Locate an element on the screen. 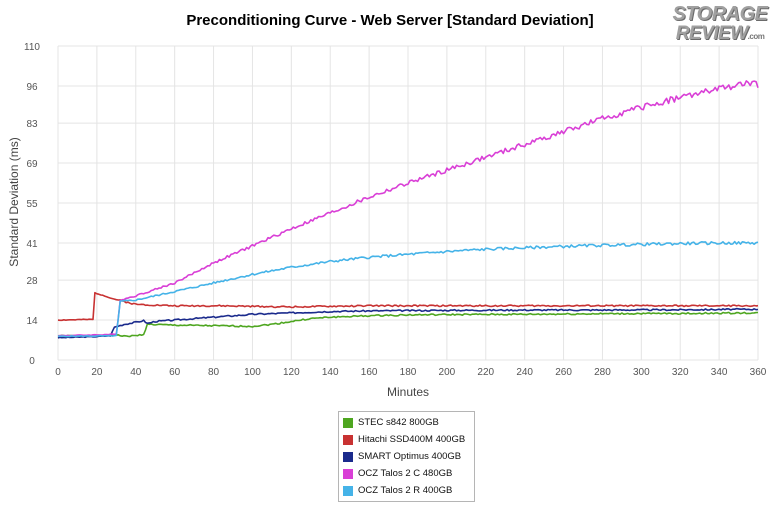 The width and height of the screenshot is (780, 516). logo-line-2: REVIEW.com is located at coordinates (720, 35).